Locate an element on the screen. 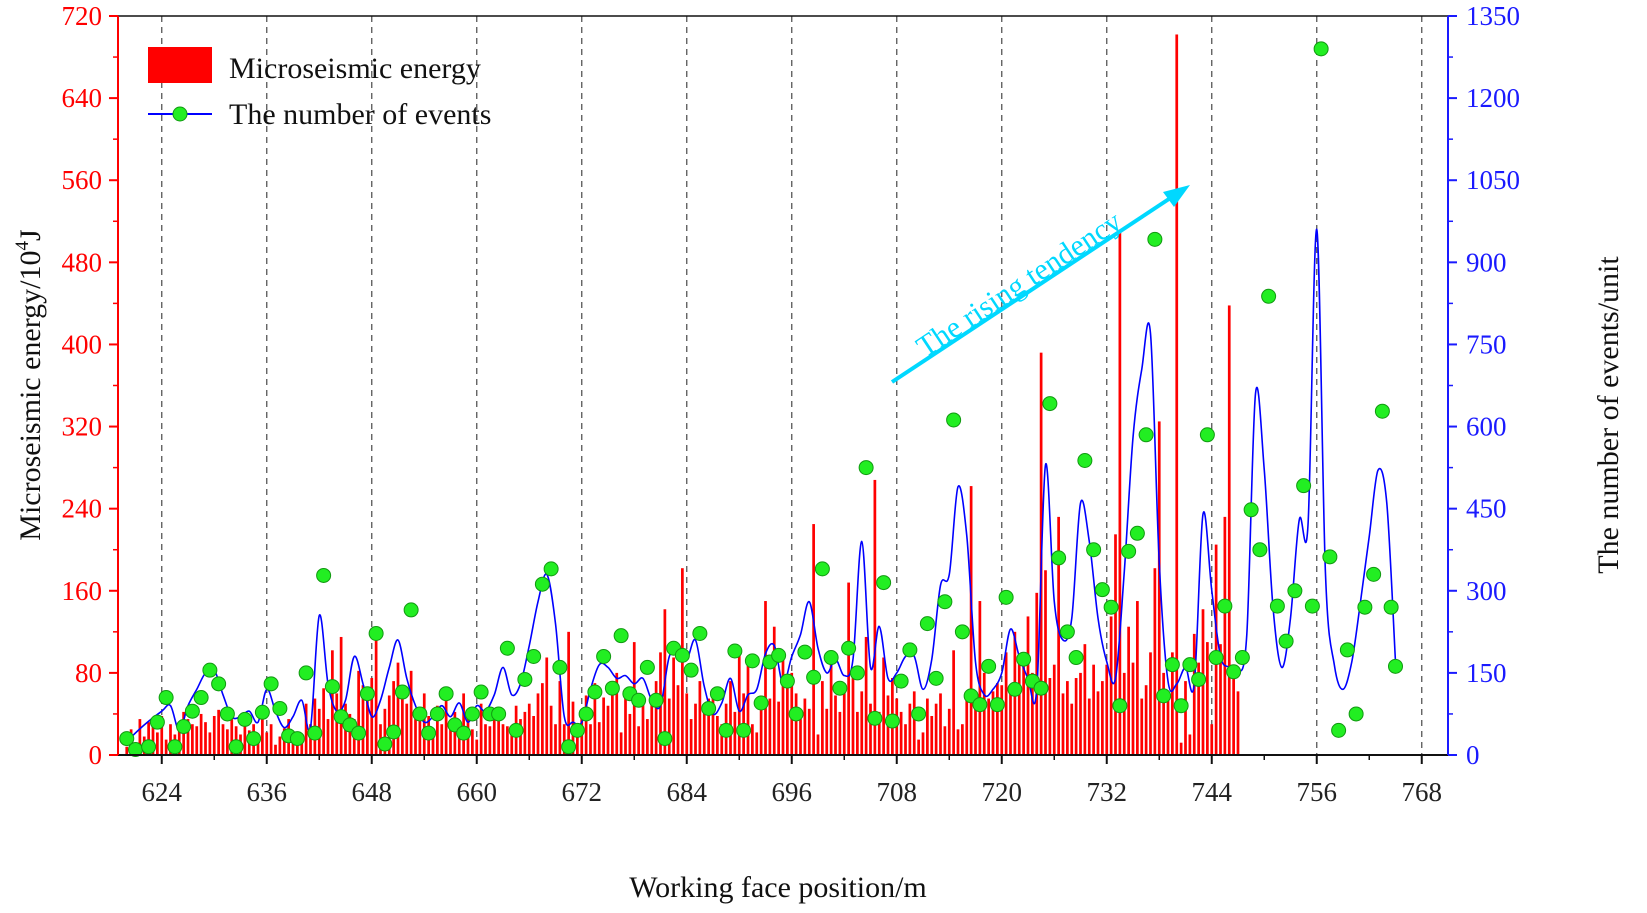 This screenshot has width=1647, height=913. legend-label-events: The number of events is located at coordinates (360, 114).